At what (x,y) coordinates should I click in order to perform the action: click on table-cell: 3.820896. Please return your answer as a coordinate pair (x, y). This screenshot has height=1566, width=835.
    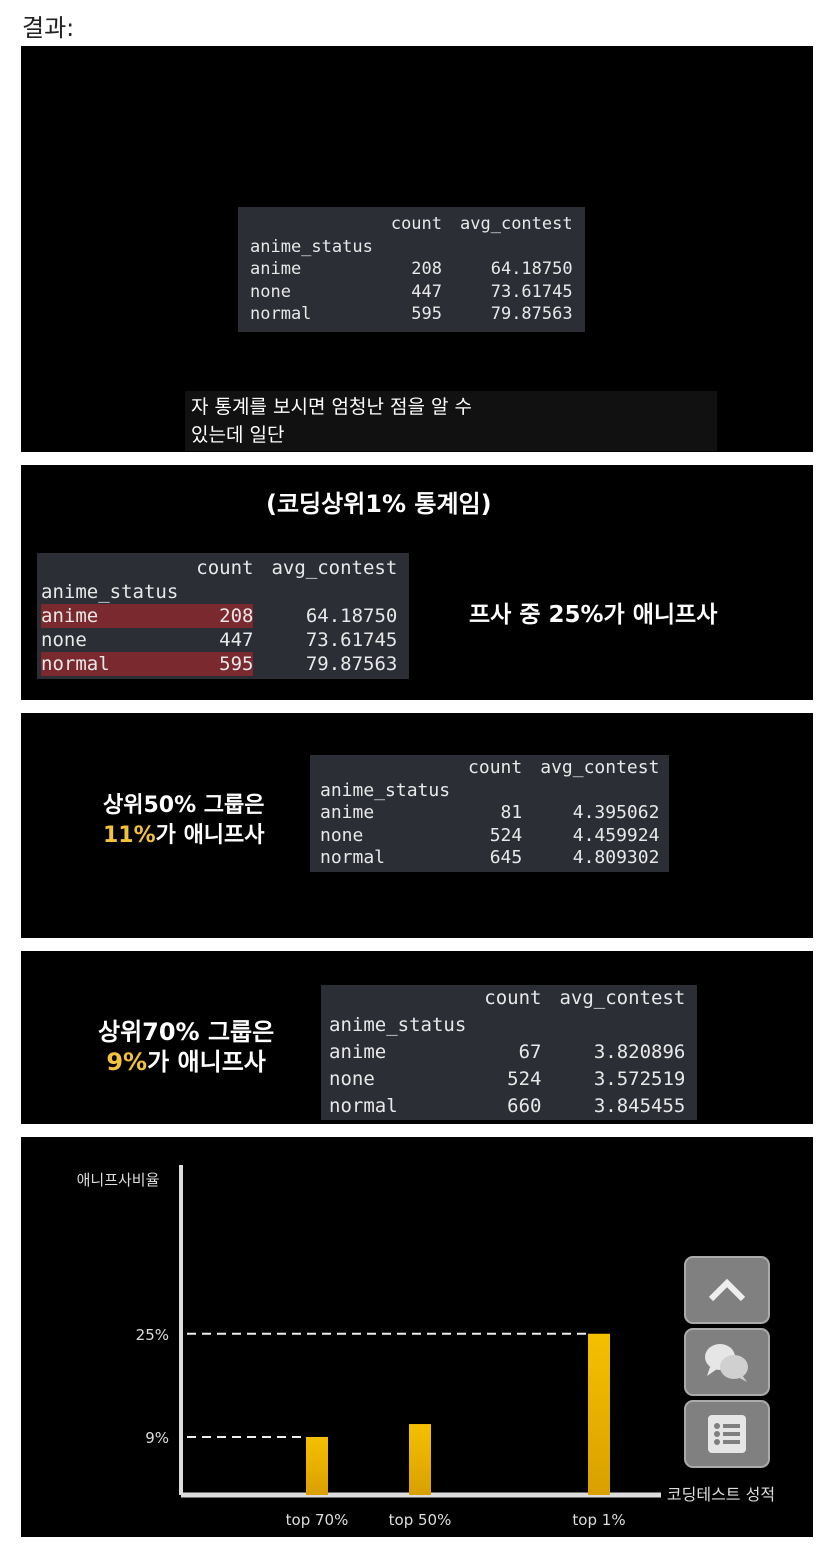
    Looking at the image, I should click on (639, 1052).